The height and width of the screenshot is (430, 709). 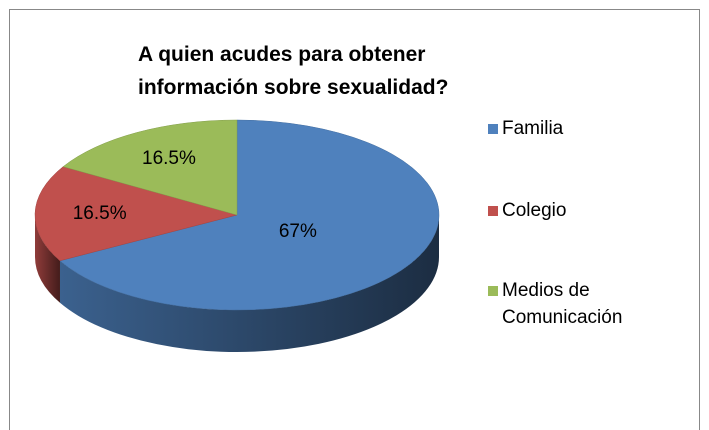 What do you see at coordinates (533, 128) in the screenshot?
I see `legend-label: Familia` at bounding box center [533, 128].